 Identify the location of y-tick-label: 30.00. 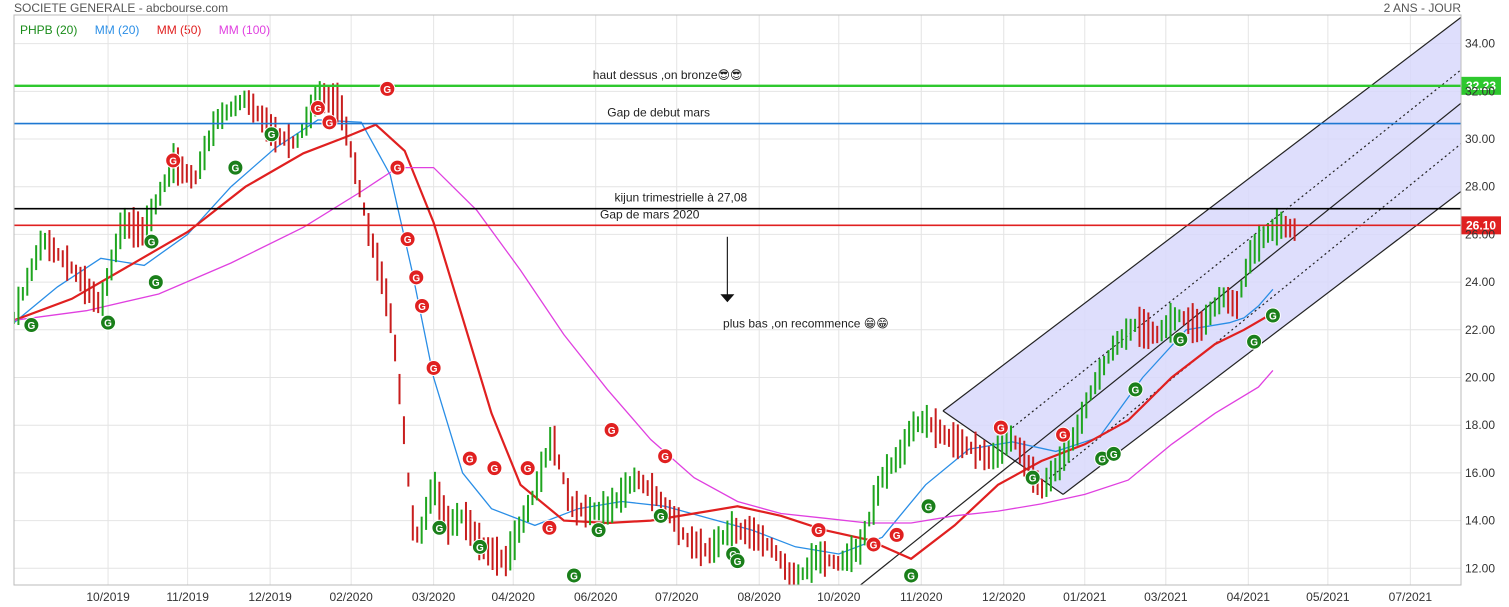
(1480, 139).